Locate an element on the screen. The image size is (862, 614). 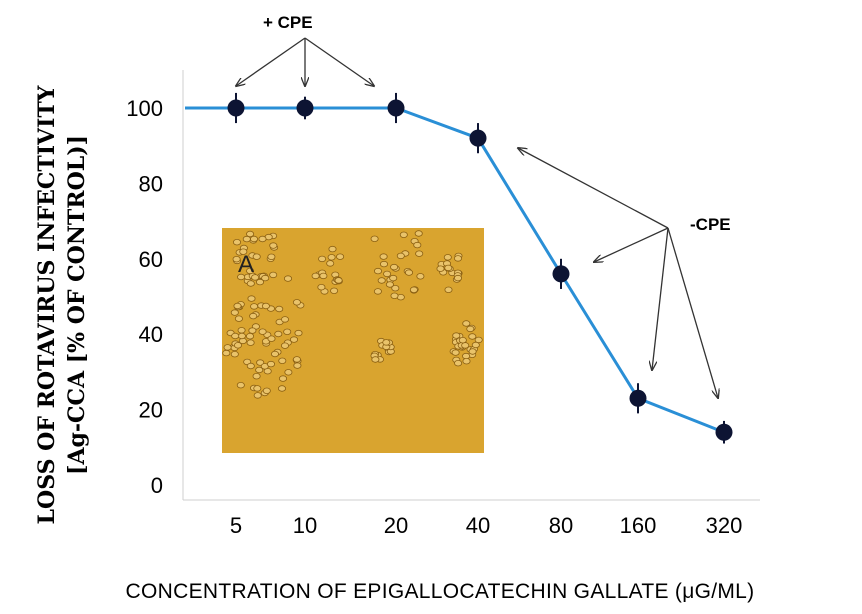
y-axis-title-line2: [Ag-CCA [% OF CONTROL)] is located at coordinates (77, 305).